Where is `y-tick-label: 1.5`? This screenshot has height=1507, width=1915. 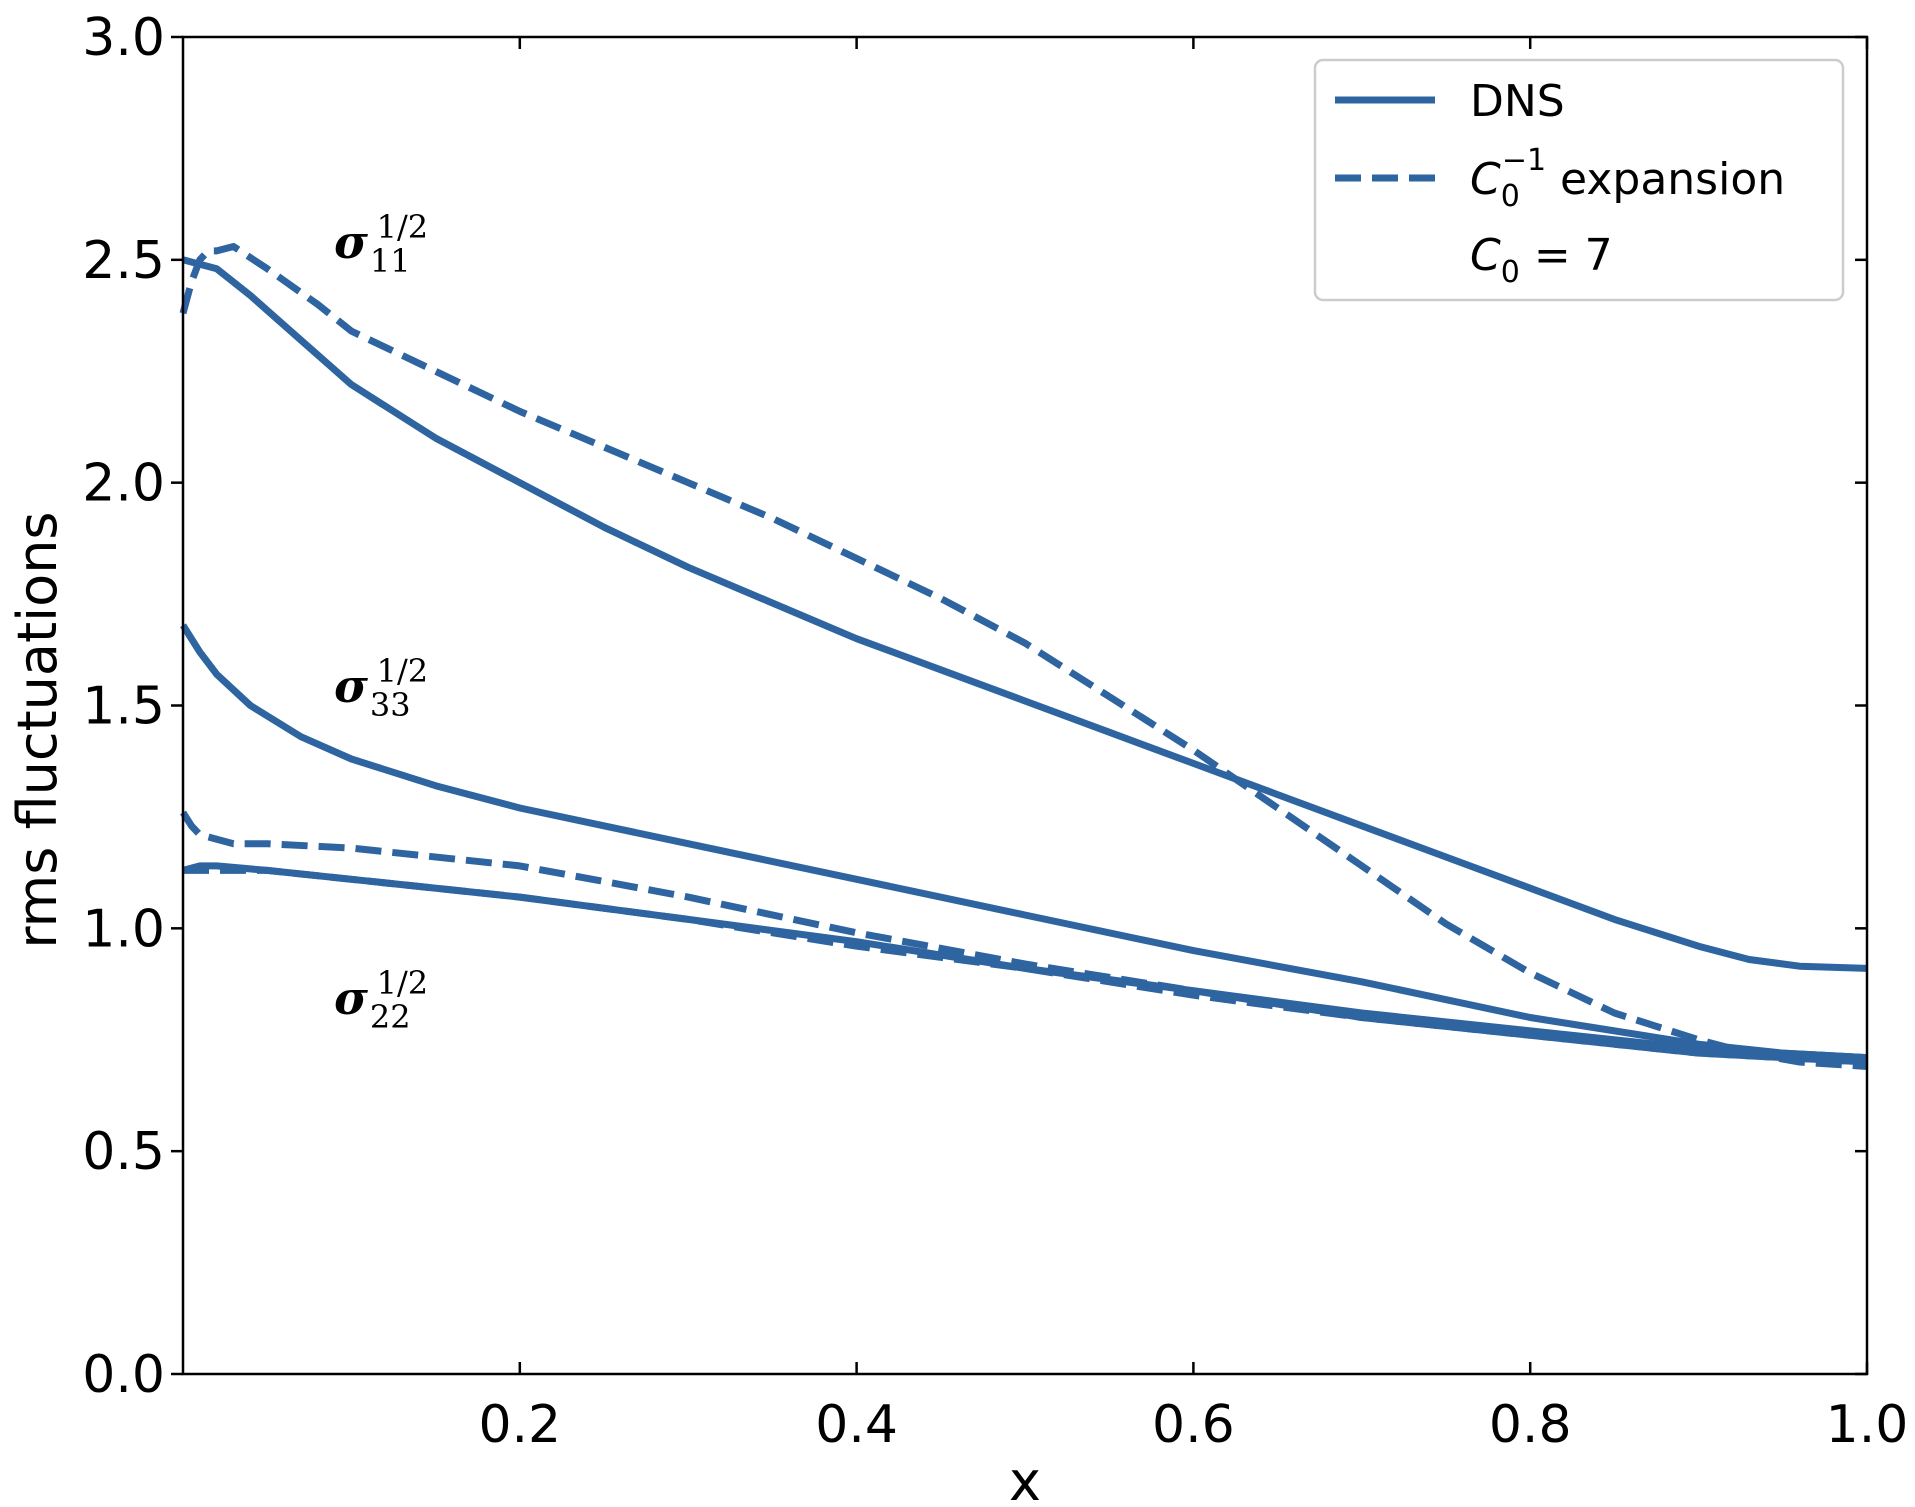
y-tick-label: 1.5 is located at coordinates (123, 707).